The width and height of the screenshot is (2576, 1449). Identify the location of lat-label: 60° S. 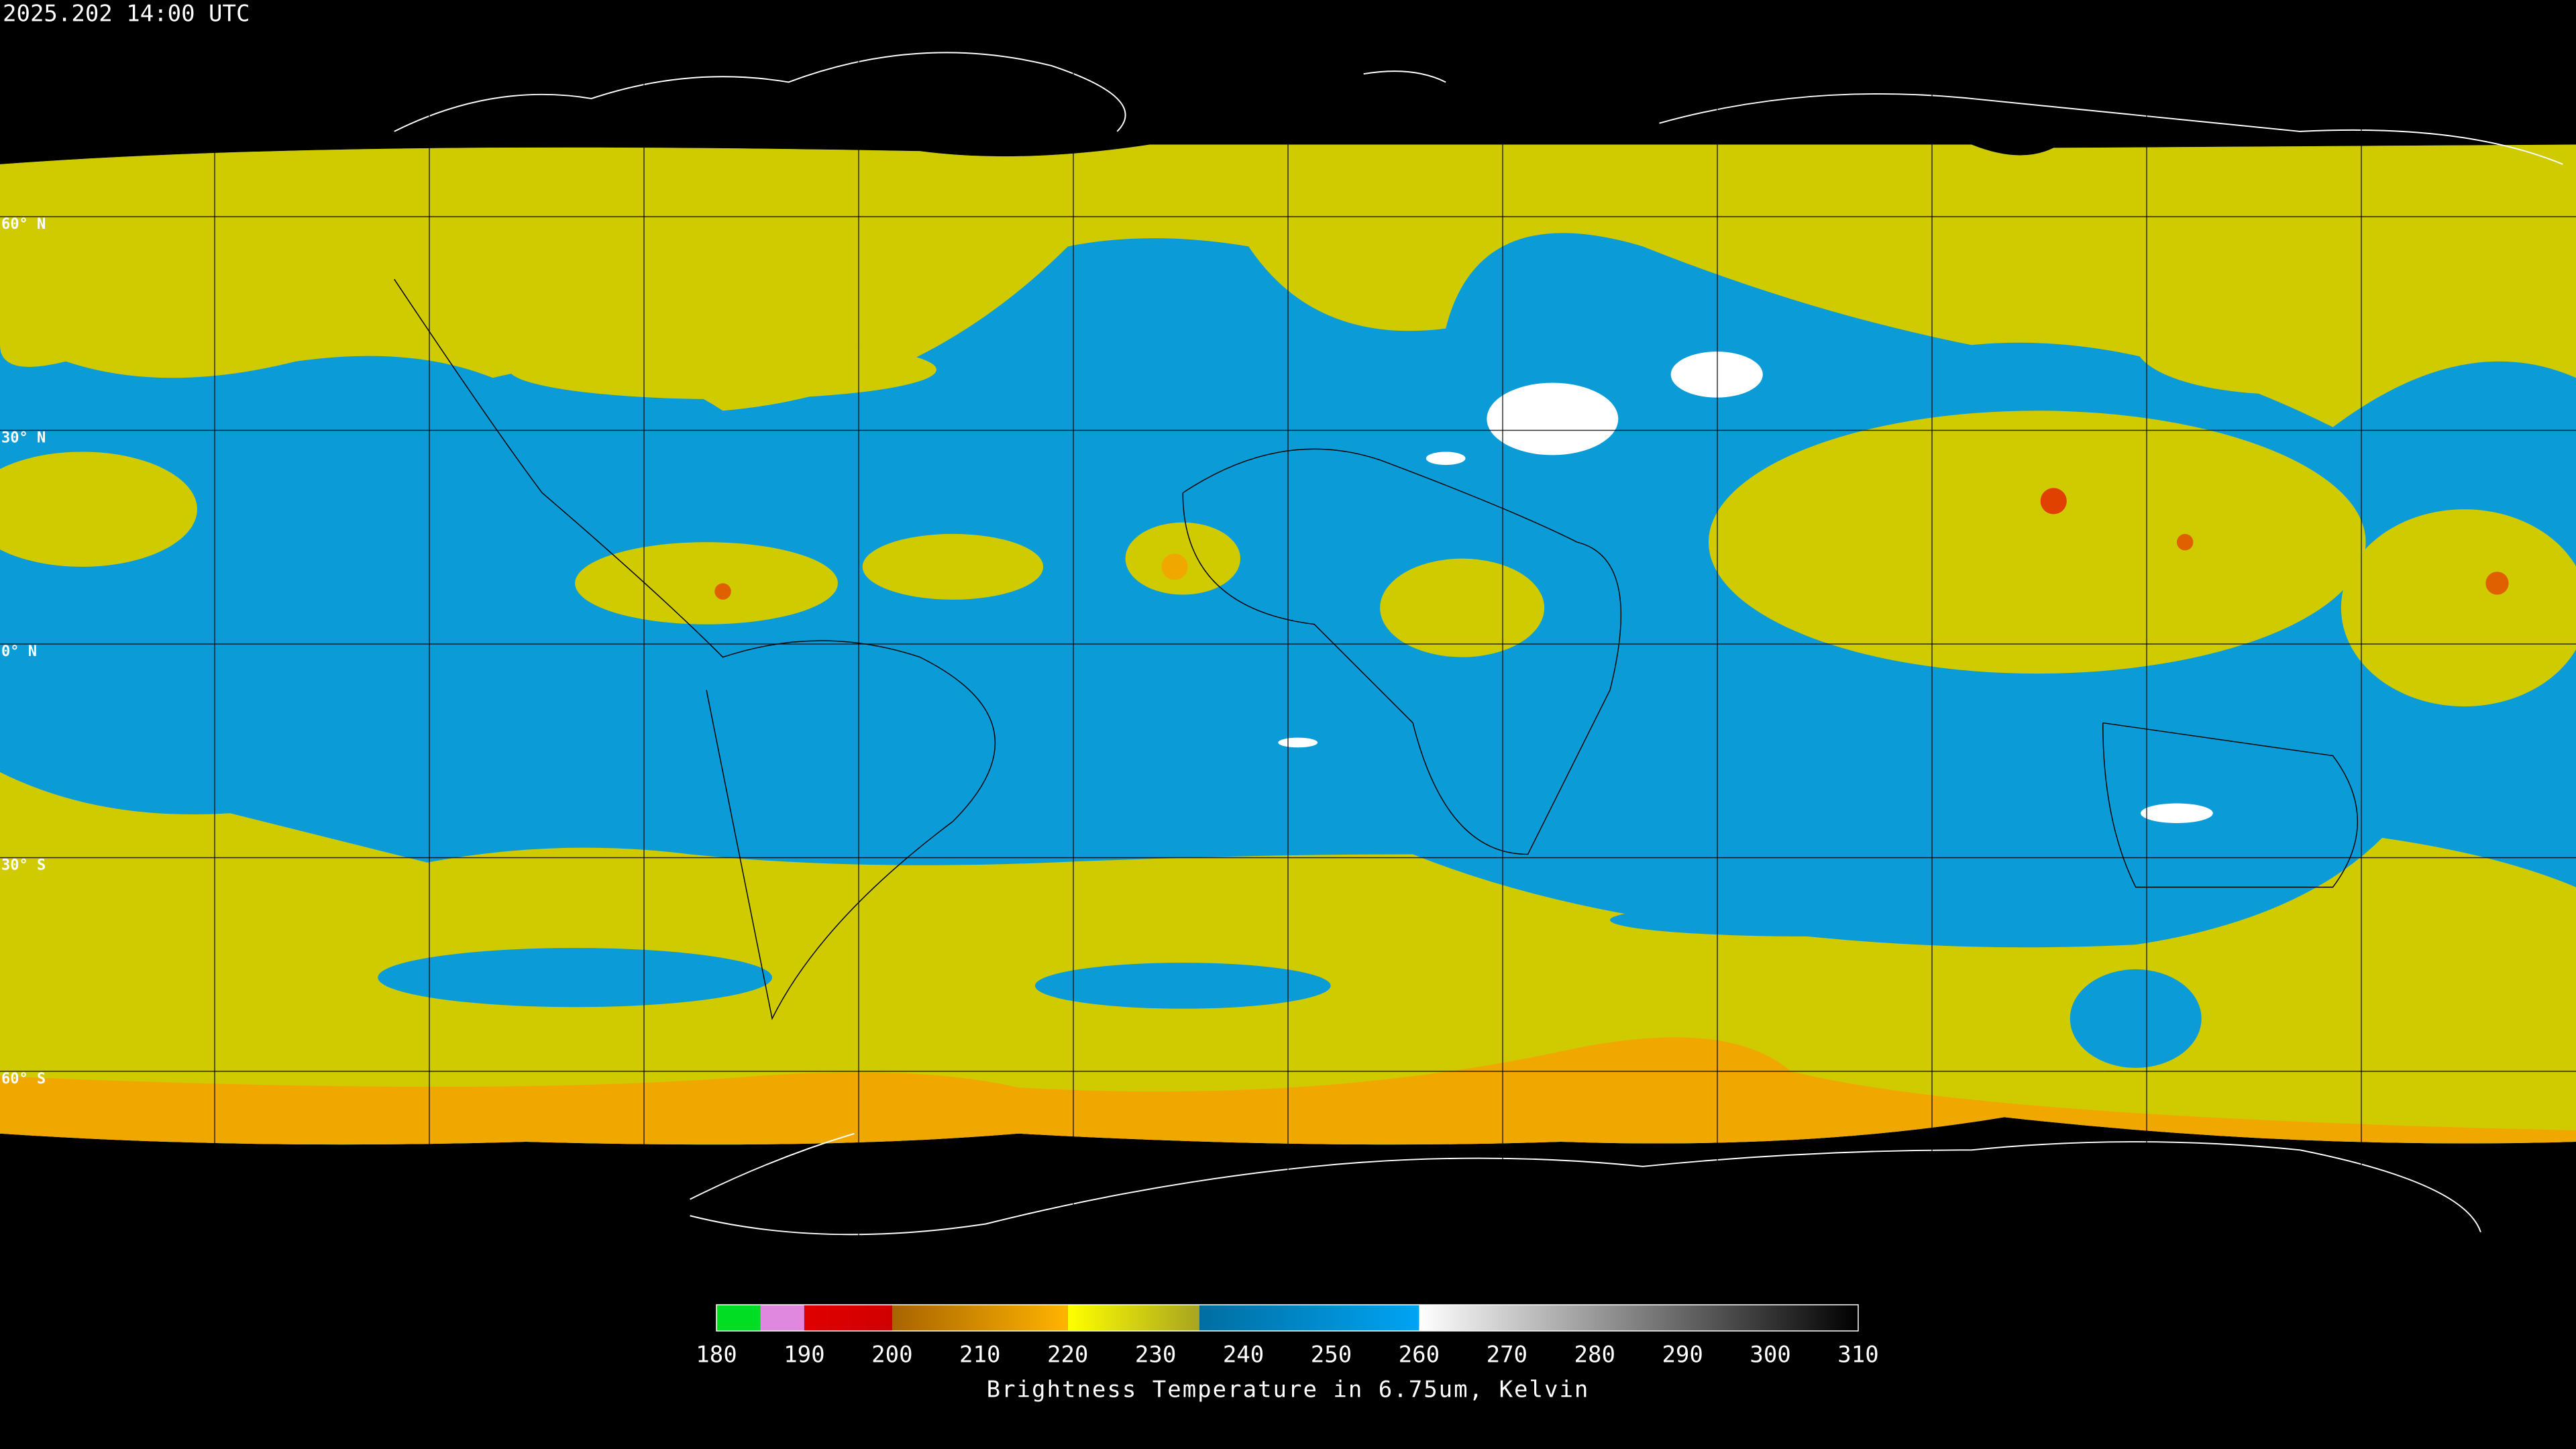
(23, 1079).